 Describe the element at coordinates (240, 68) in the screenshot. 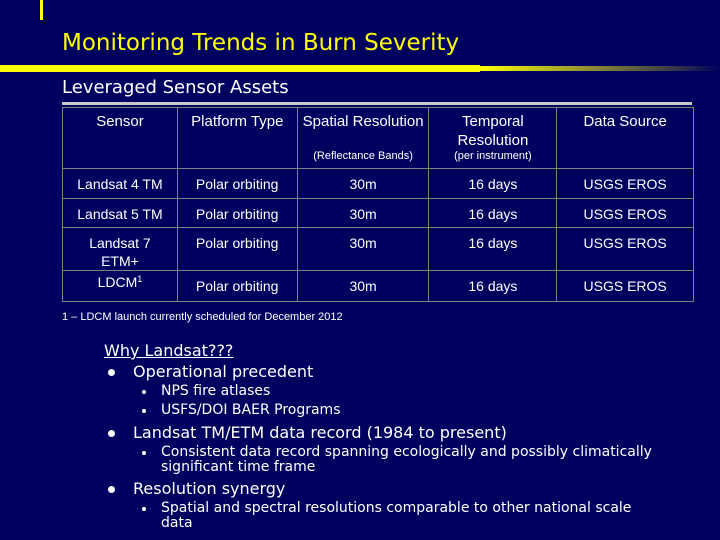

I see `title-bar-solid` at that location.